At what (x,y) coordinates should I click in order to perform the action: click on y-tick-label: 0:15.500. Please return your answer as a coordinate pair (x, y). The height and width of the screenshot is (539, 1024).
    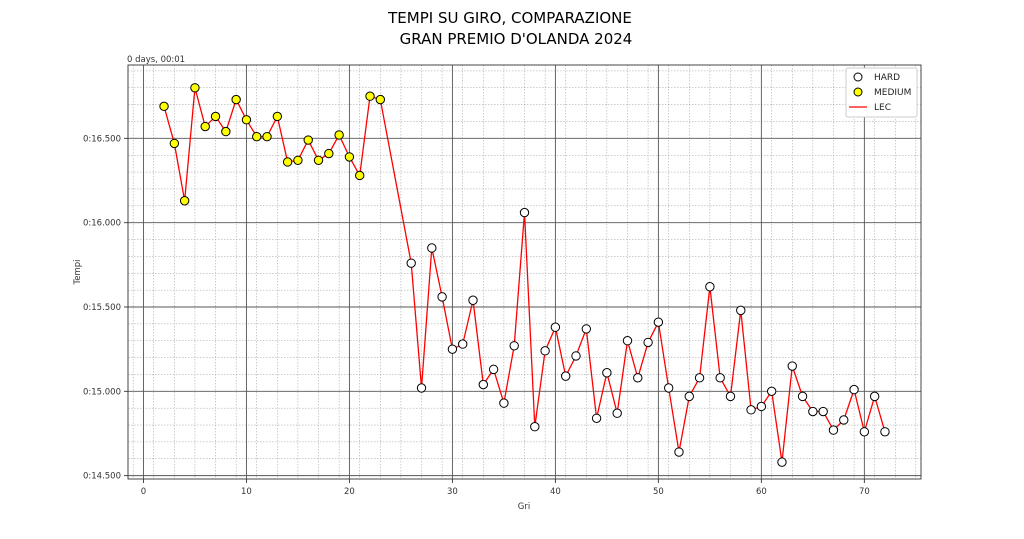
    Looking at the image, I should click on (102, 308).